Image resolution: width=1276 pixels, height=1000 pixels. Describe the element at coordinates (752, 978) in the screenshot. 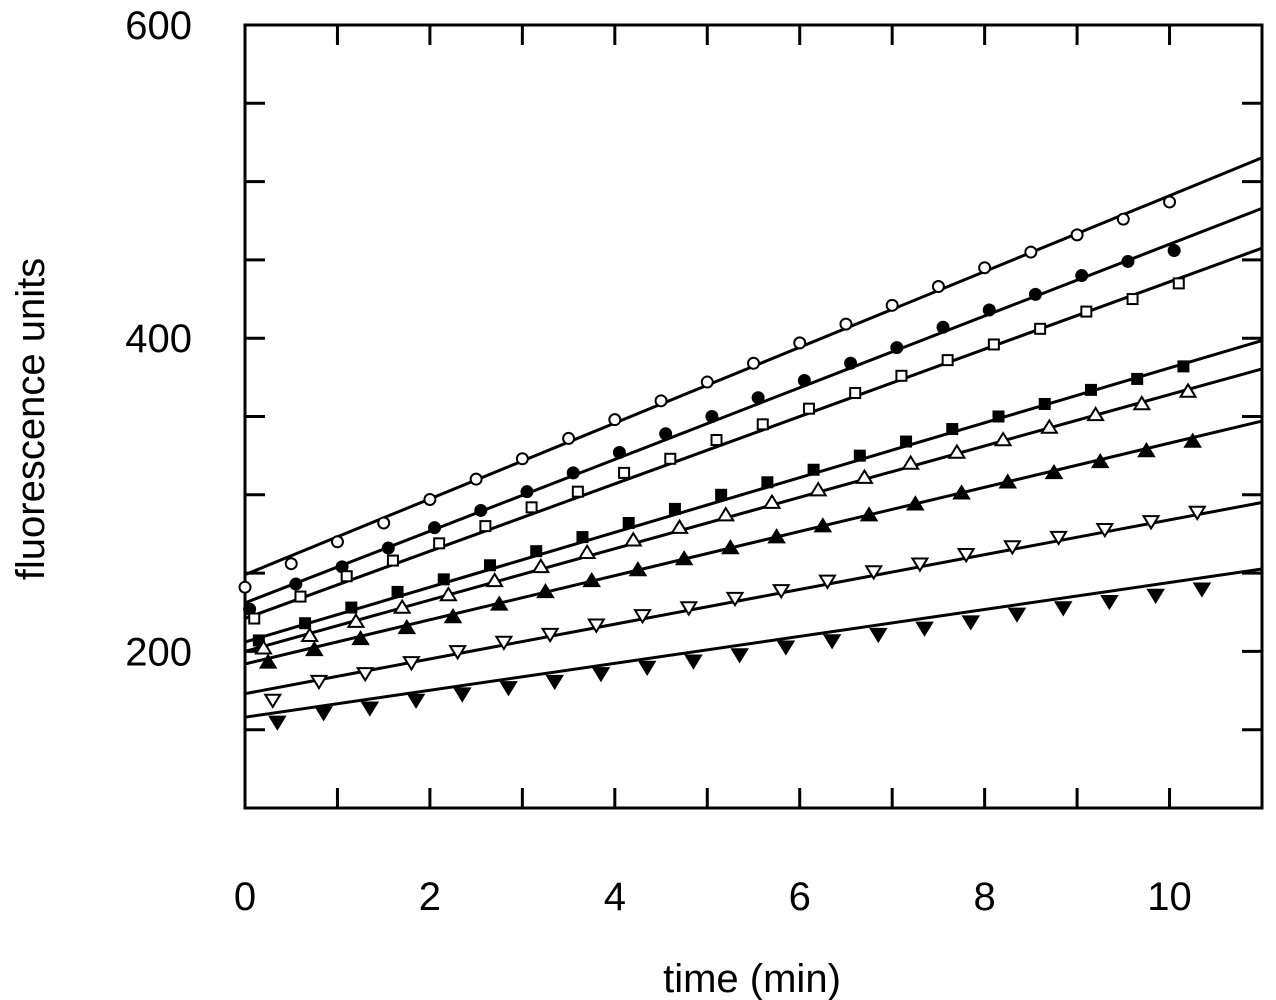

I see `x-axis-label: time (min)` at that location.